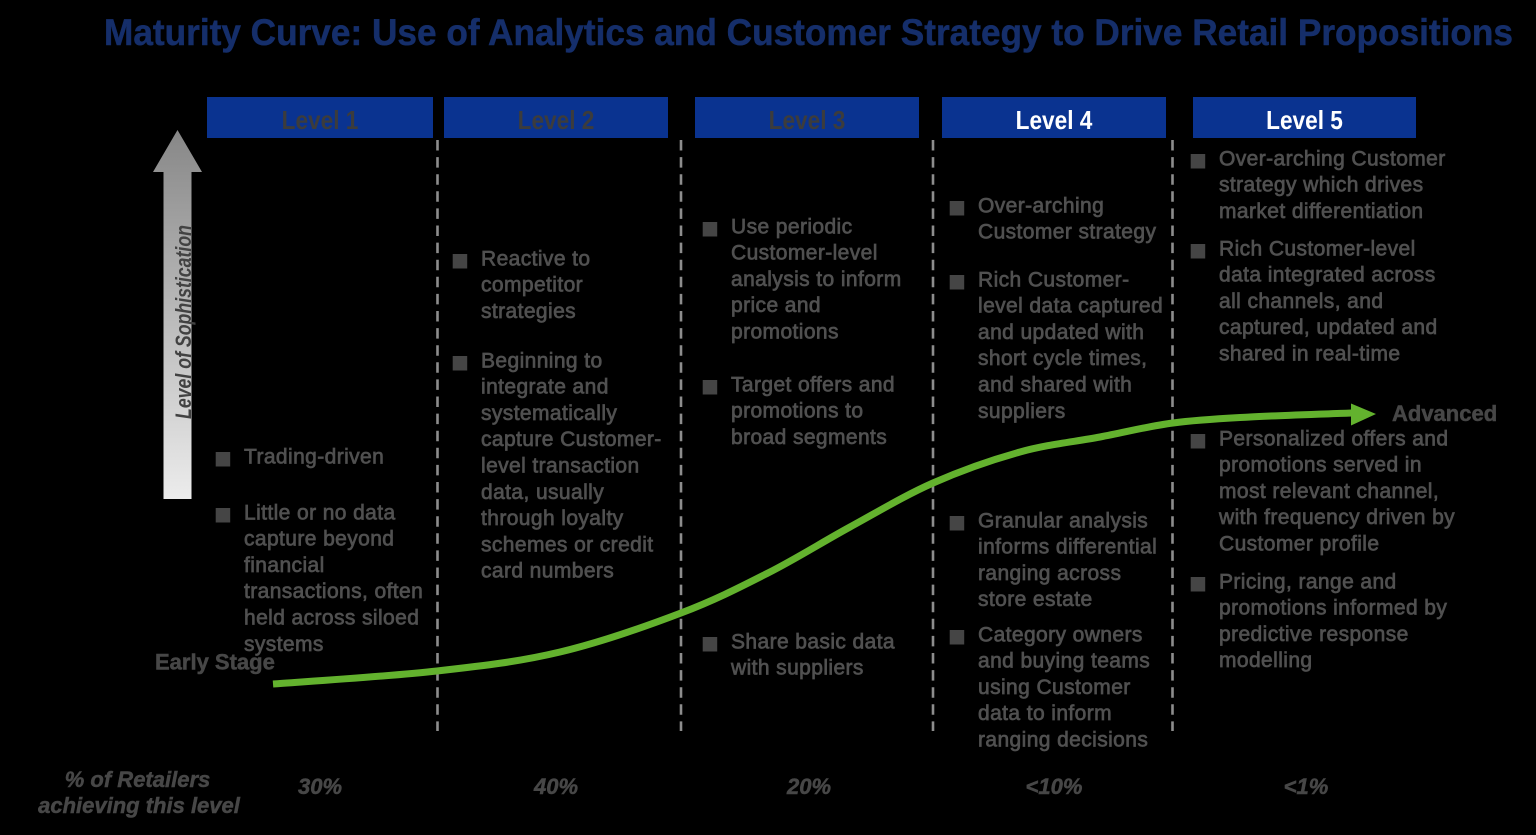  Describe the element at coordinates (816, 279) in the screenshot. I see `svg-text: analysis to inform` at that location.